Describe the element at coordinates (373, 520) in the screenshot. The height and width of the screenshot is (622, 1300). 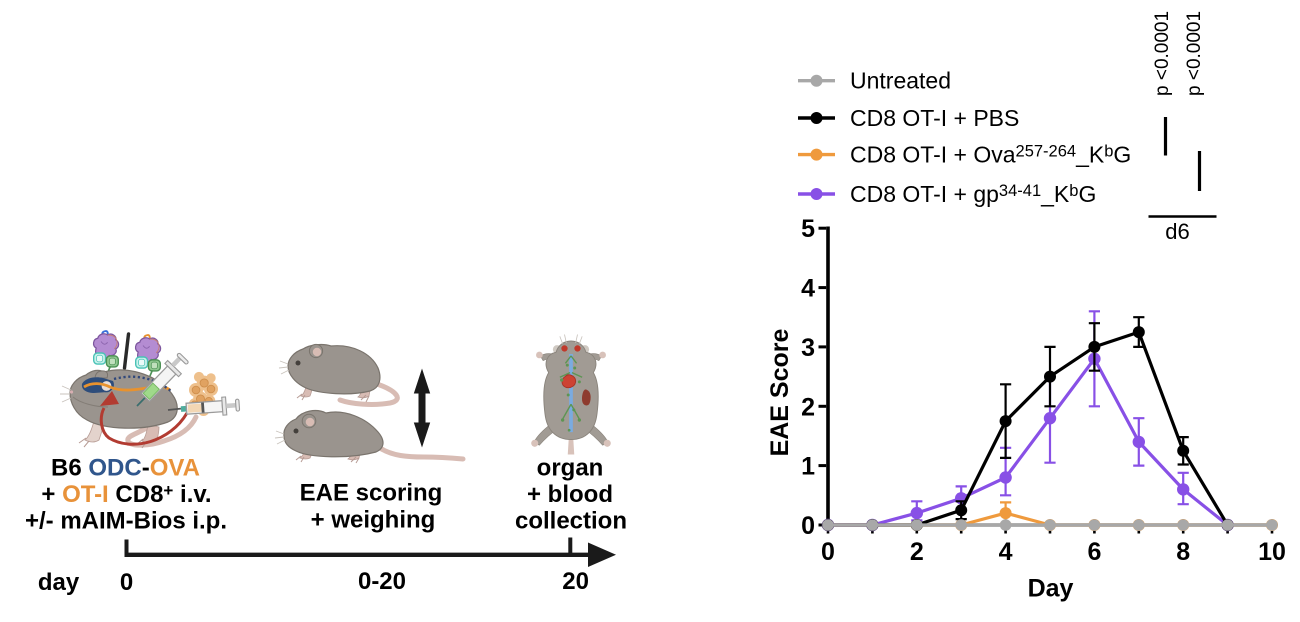
I see `svg-text: + weighing` at that location.